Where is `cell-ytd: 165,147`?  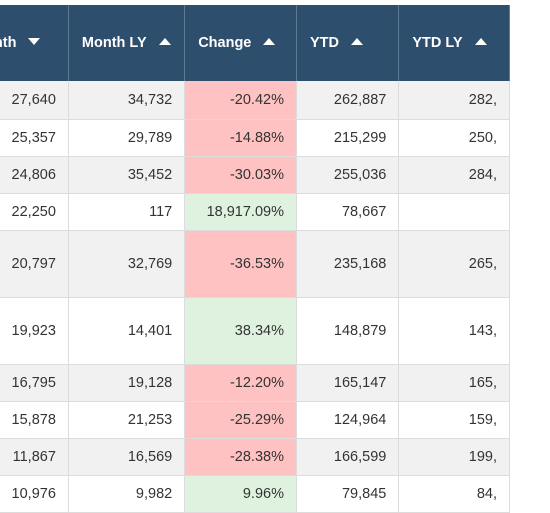
cell-ytd: 165,147 is located at coordinates (348, 383).